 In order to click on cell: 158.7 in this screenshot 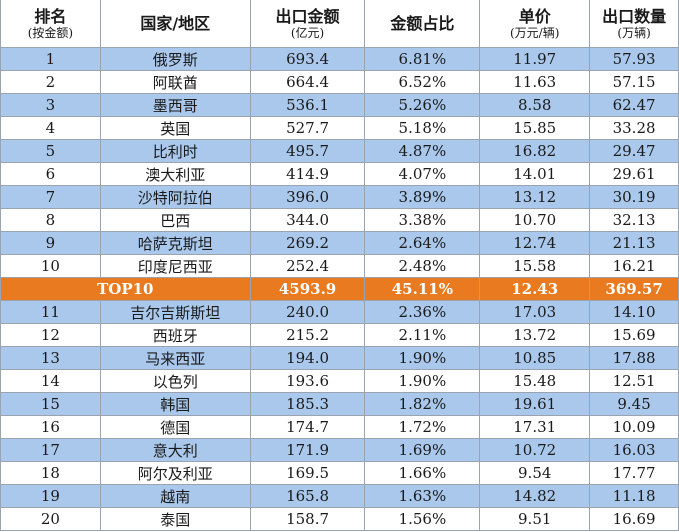, I will do `click(308, 519)`.